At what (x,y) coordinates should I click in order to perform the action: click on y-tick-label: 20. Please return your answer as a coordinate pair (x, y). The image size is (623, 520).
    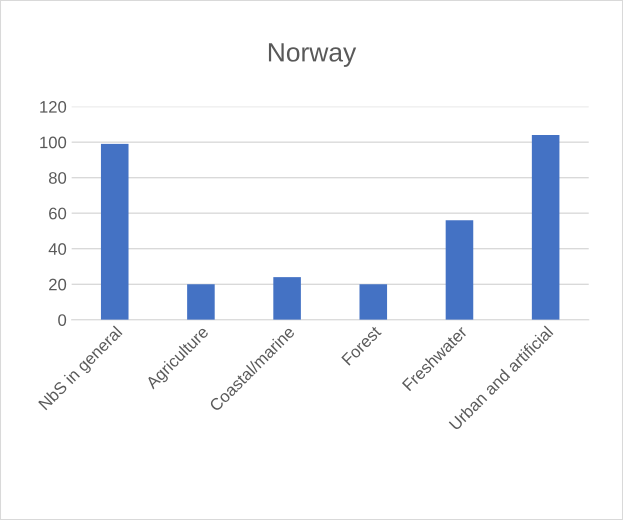
    Looking at the image, I should click on (57, 284).